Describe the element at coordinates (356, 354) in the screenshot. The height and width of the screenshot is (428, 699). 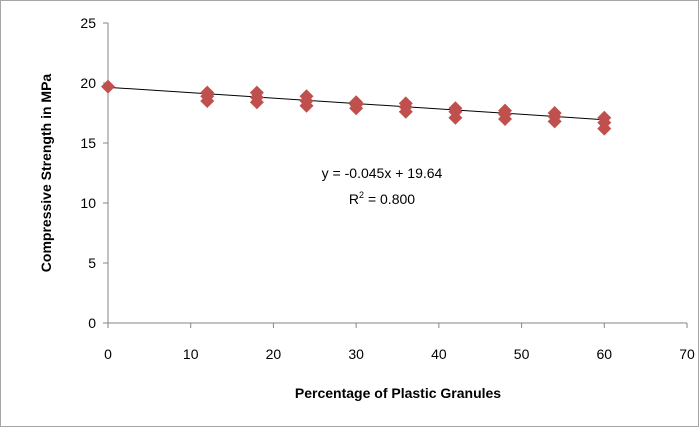
I see `x-tick-label: 30` at that location.